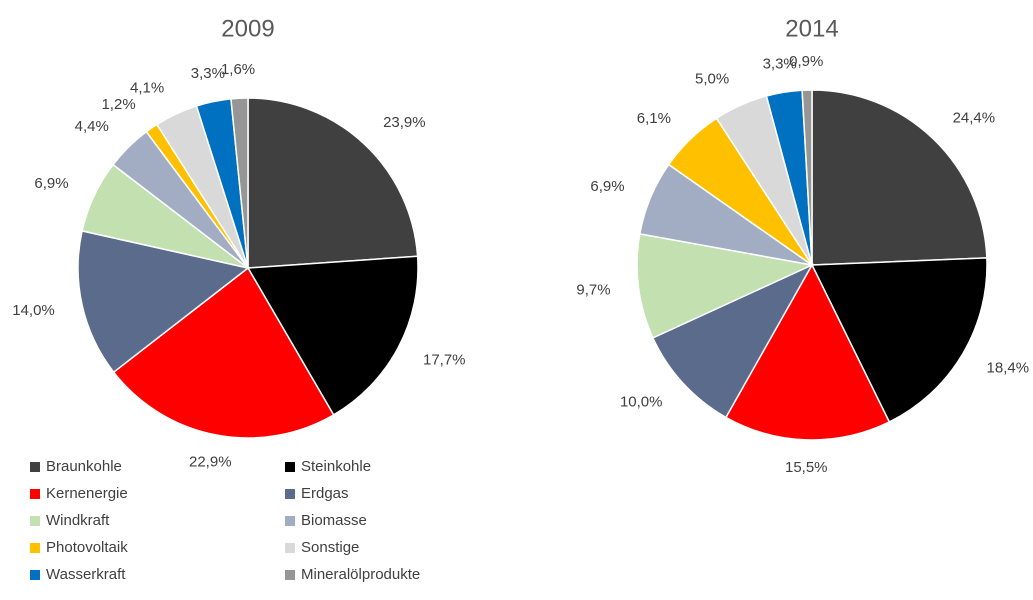 The image size is (1033, 600). Describe the element at coordinates (92, 126) in the screenshot. I see `data-label: 4,4%` at that location.